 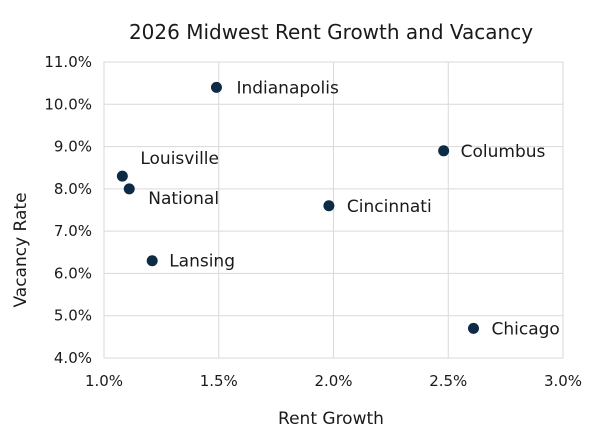 What do you see at coordinates (129, 189) in the screenshot?
I see `point-national` at bounding box center [129, 189].